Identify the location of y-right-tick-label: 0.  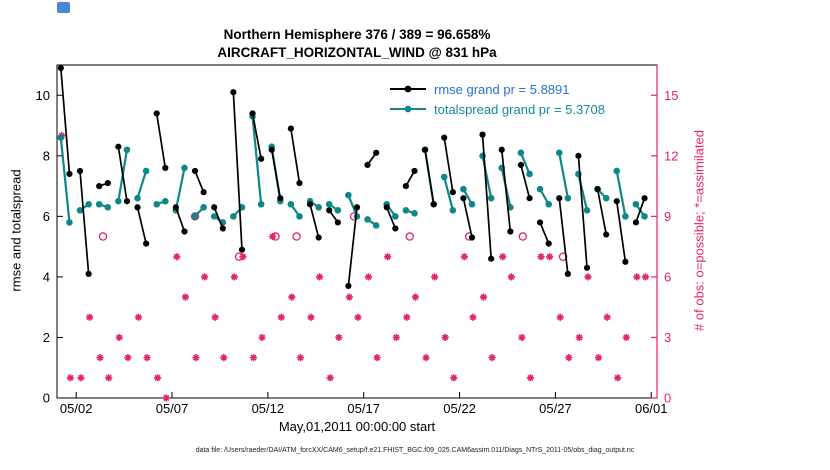
(667, 398).